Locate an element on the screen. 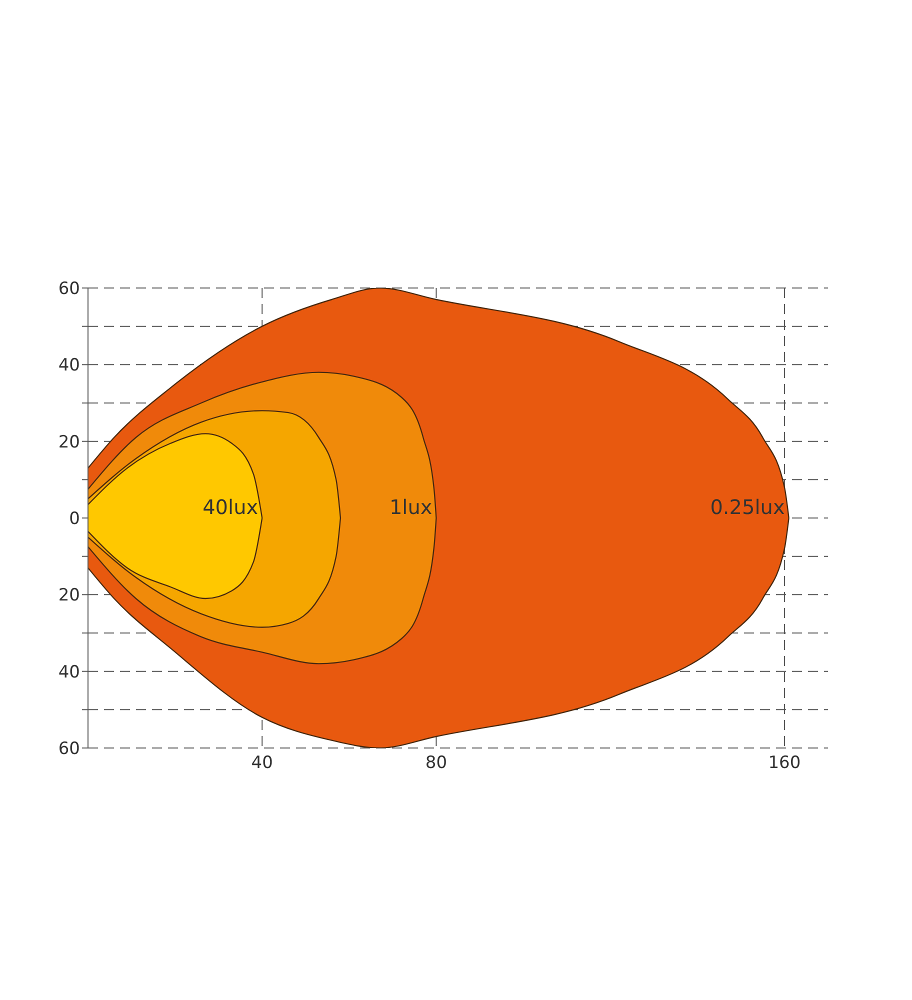  x-tick-label: 160 is located at coordinates (784, 763).